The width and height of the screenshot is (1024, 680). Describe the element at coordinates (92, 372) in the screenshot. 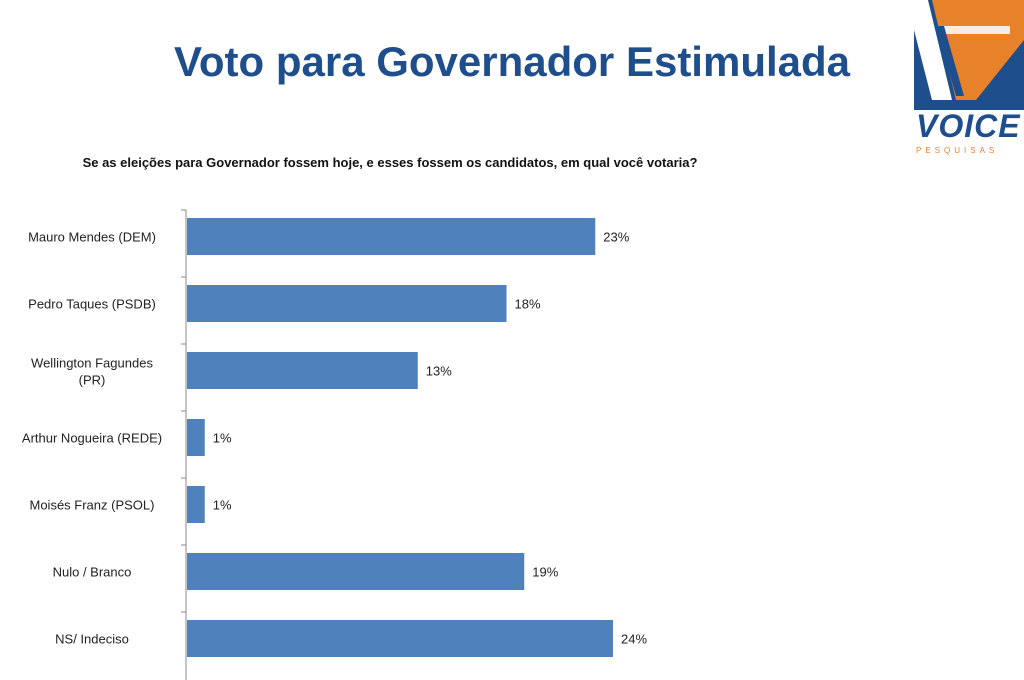

I see `category-label: Wellington Fagundes (PR)` at that location.